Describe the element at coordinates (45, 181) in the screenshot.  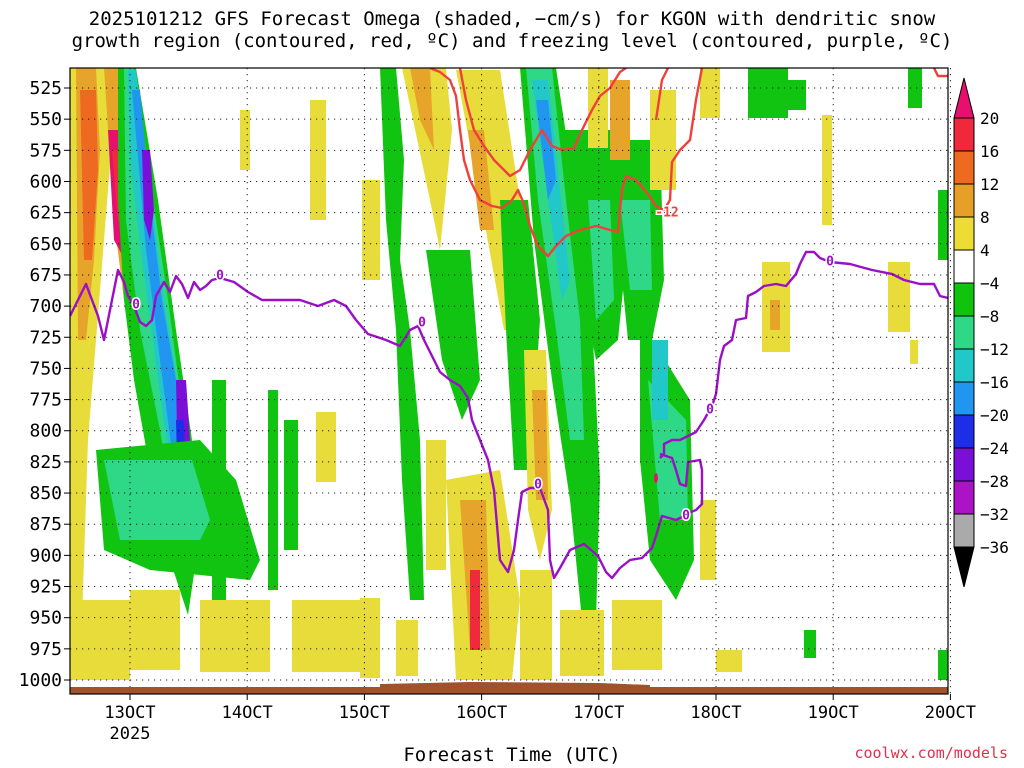
I see `y-tick-label: 600` at that location.